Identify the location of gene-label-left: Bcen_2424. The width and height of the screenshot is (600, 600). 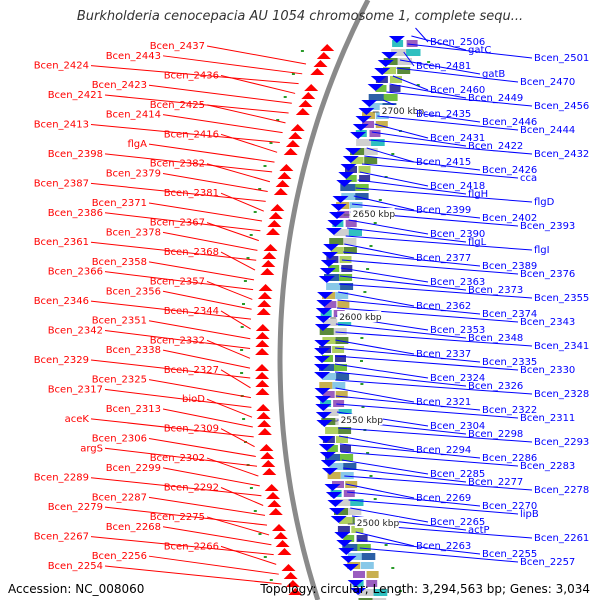
(61, 66).